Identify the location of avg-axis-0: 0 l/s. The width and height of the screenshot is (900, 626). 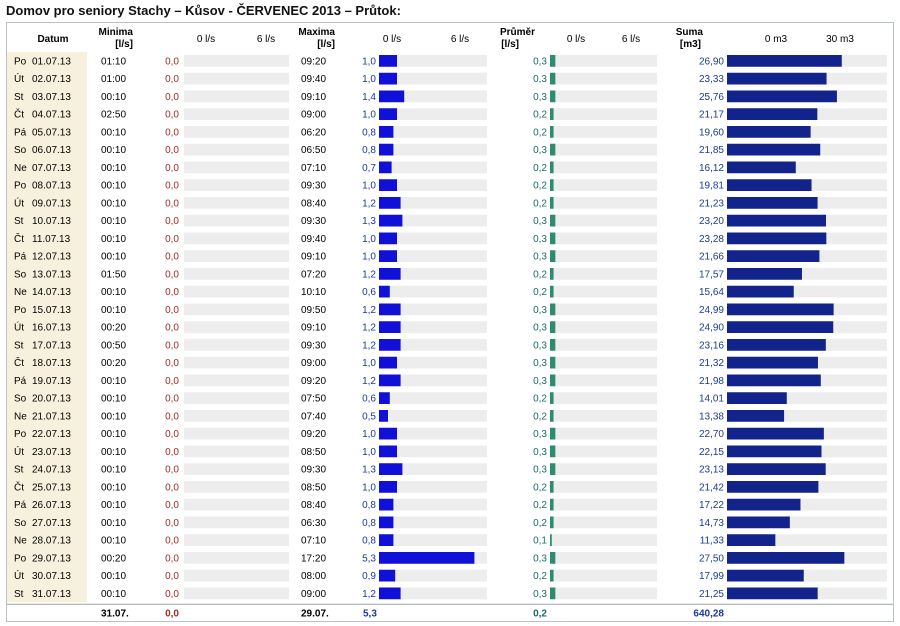
(576, 39).